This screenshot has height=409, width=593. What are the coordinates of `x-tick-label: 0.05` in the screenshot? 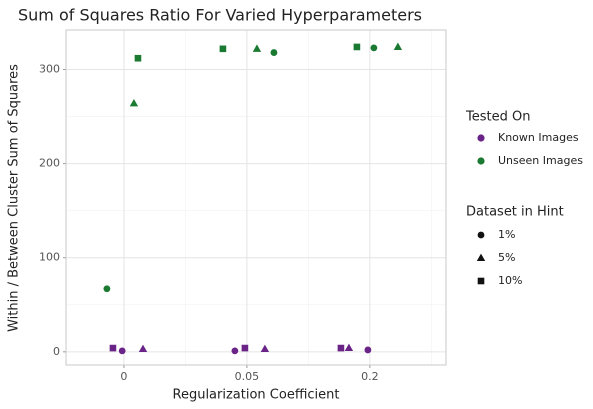 It's located at (247, 376).